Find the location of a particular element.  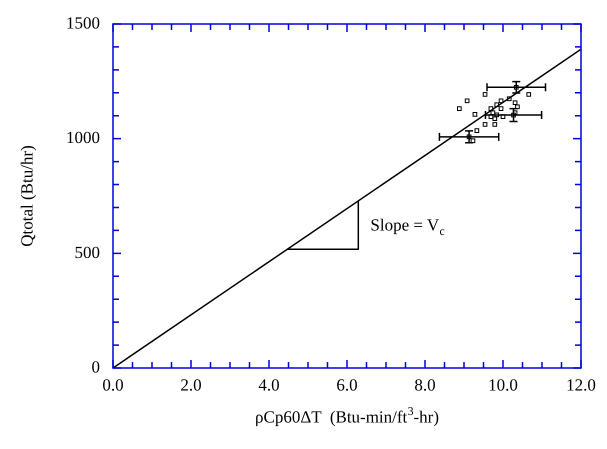

y-tick-label: 0 is located at coordinates (96, 366).